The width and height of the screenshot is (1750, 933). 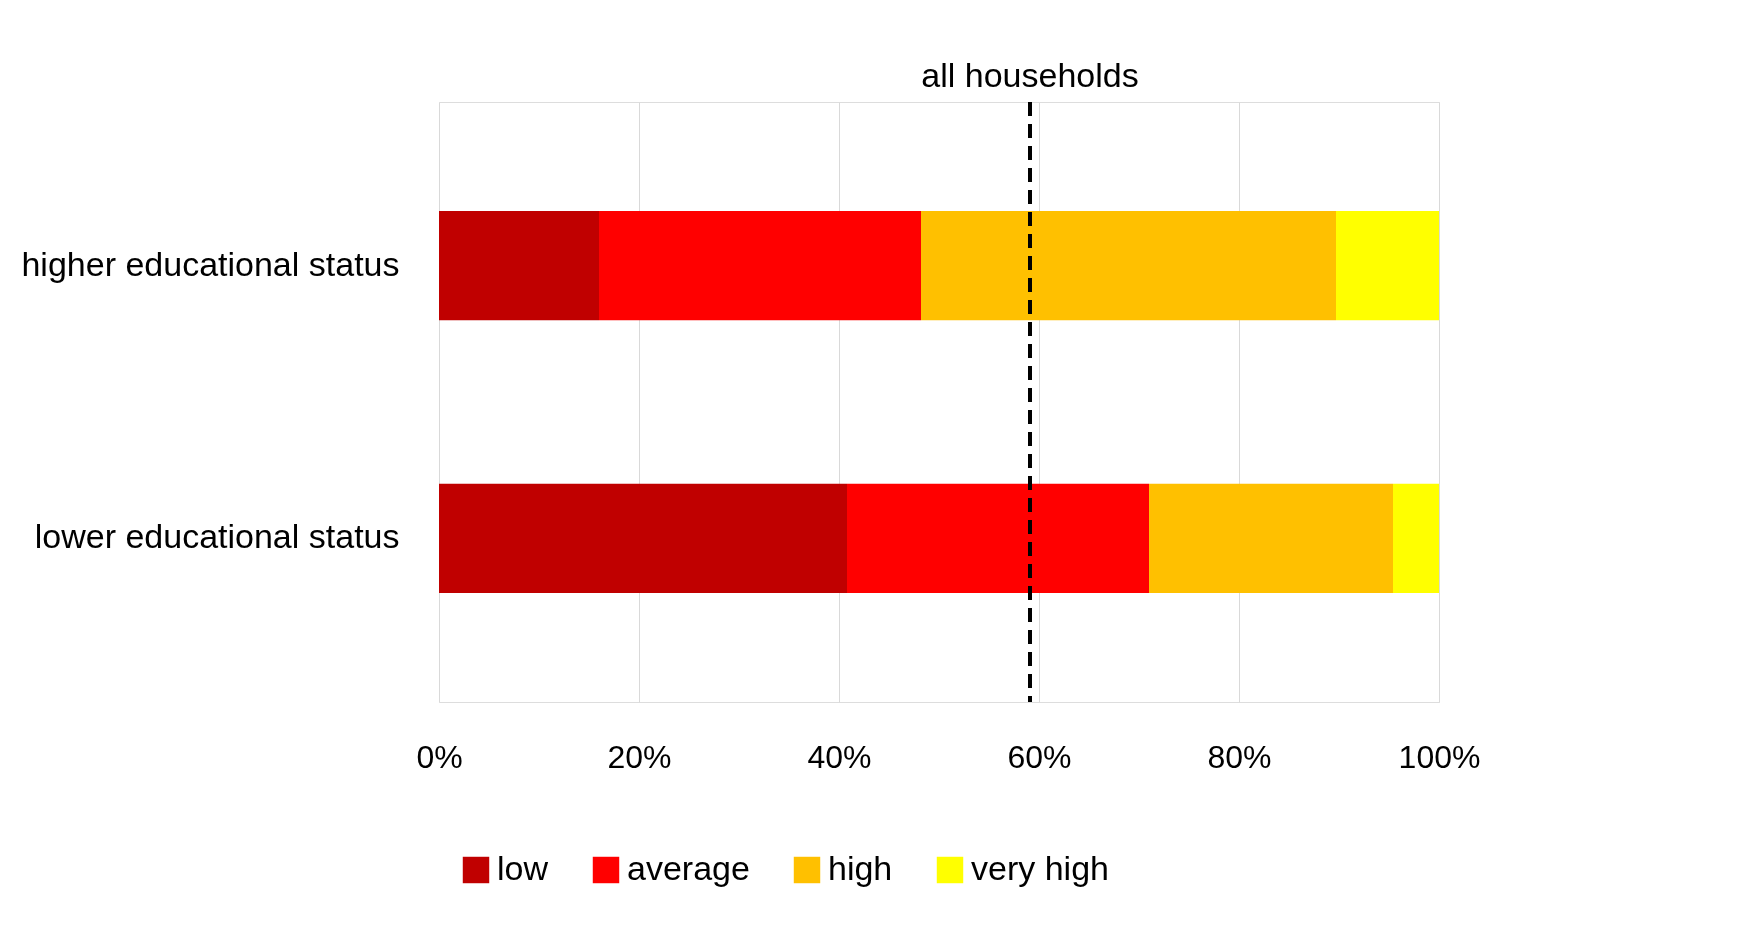 I want to click on x-tick-label: 0%, so click(x=439, y=756).